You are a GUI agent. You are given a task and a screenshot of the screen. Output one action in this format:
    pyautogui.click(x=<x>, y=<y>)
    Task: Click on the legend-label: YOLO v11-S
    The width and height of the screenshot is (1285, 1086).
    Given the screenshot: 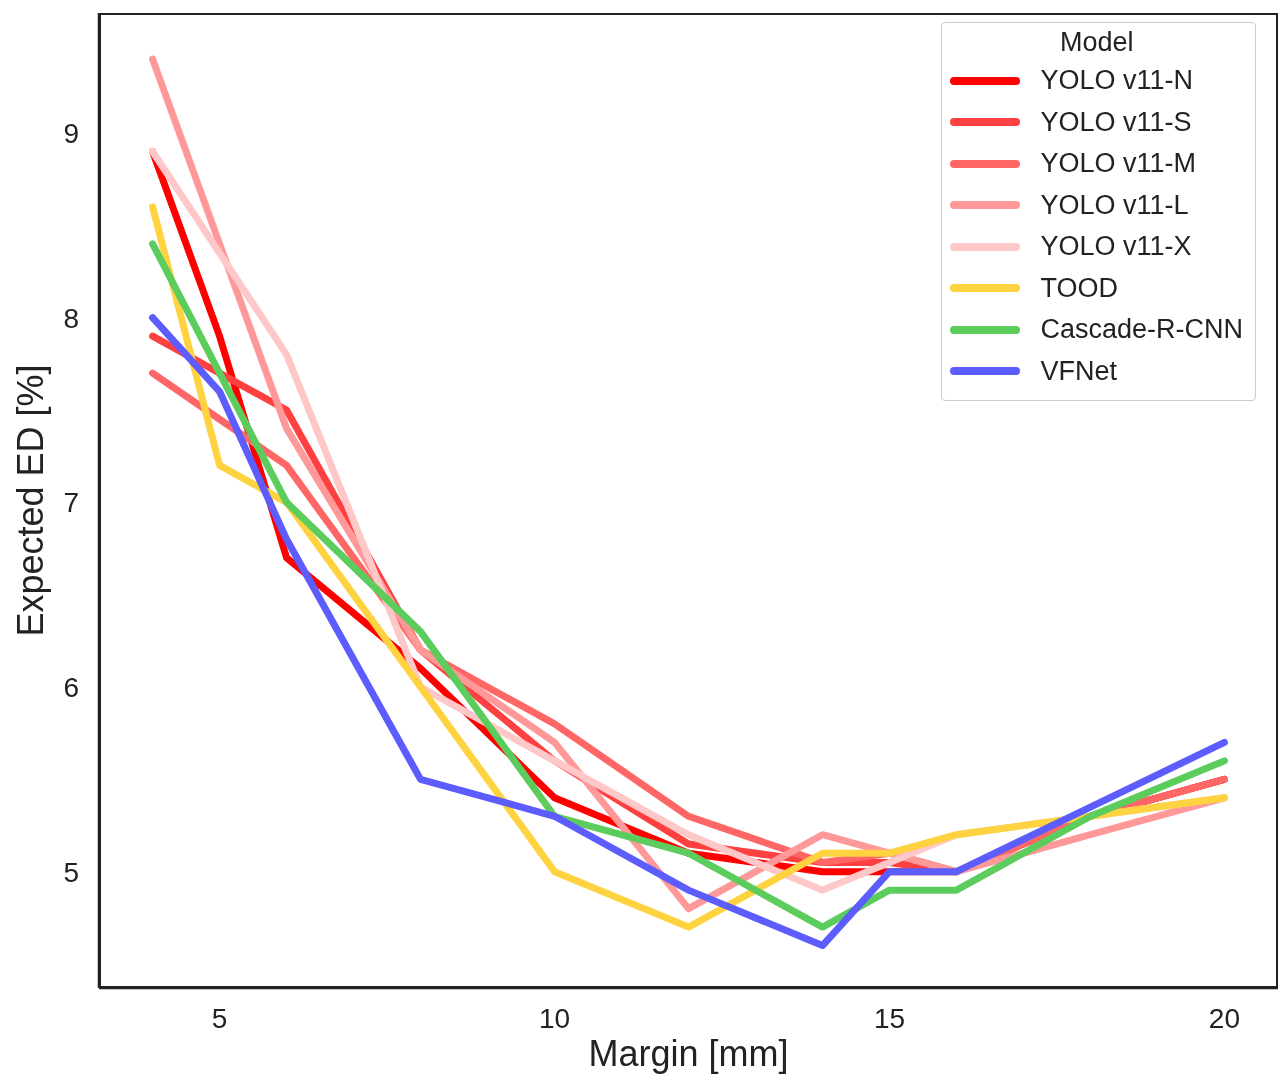 What is the action you would take?
    pyautogui.click(x=1116, y=122)
    